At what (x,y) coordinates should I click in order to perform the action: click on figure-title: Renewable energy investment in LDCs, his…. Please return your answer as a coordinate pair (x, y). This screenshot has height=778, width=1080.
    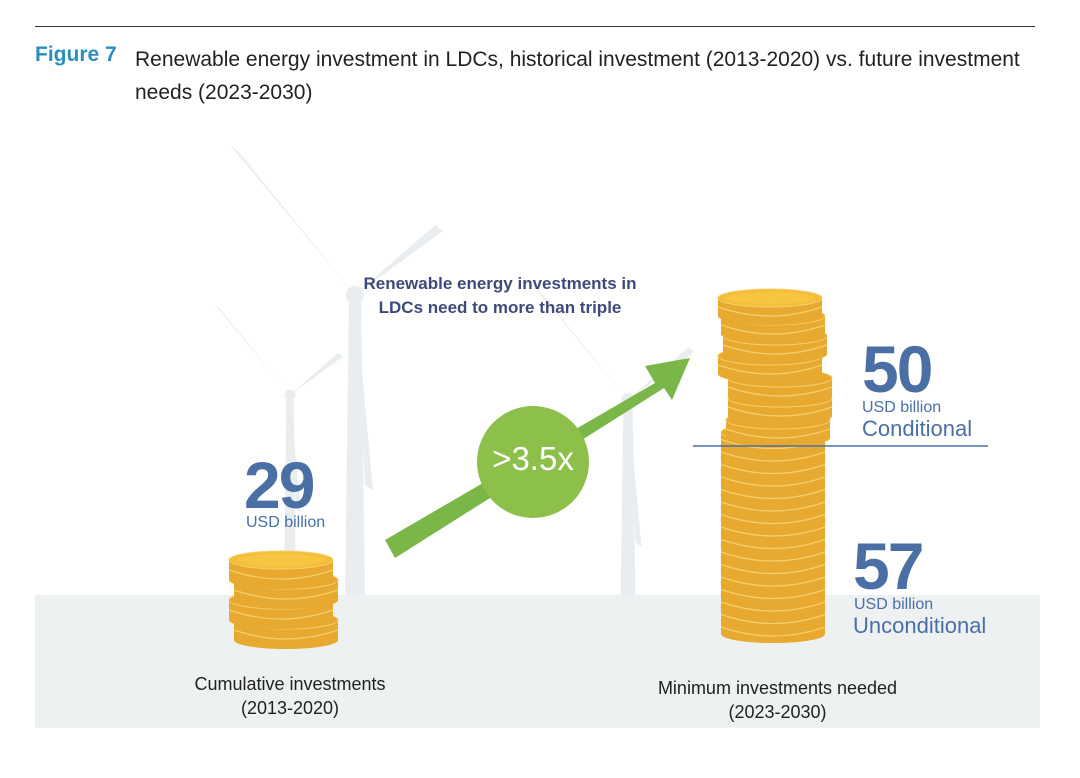
    Looking at the image, I should click on (577, 76).